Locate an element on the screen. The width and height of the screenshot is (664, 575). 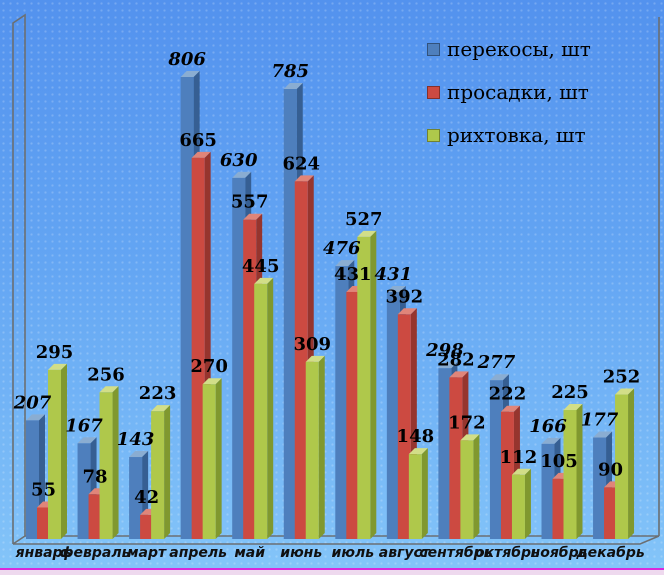
bar-июнь-series3 is located at coordinates (315, 447).